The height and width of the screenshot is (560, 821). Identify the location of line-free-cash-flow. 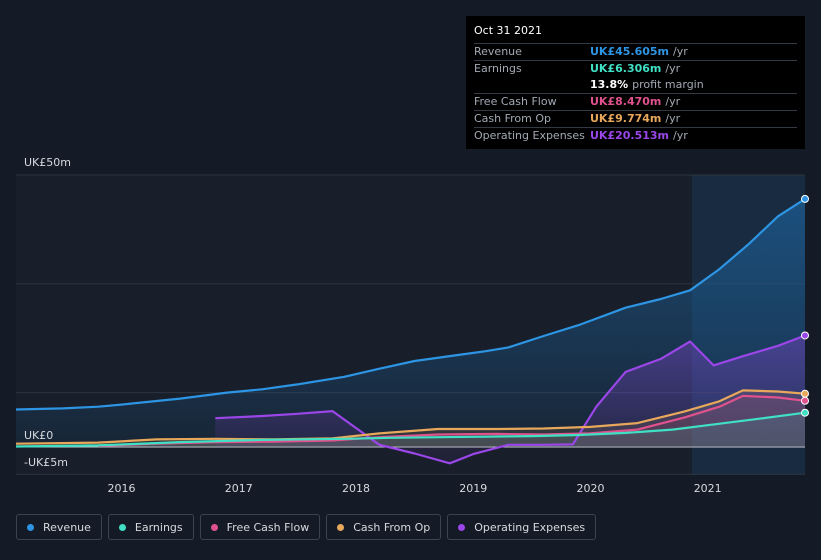
(452, 420).